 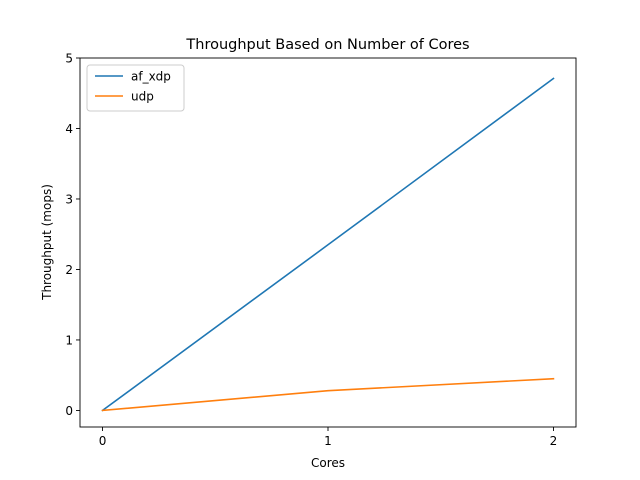 I want to click on x-axis-label: Cores, so click(x=328, y=463).